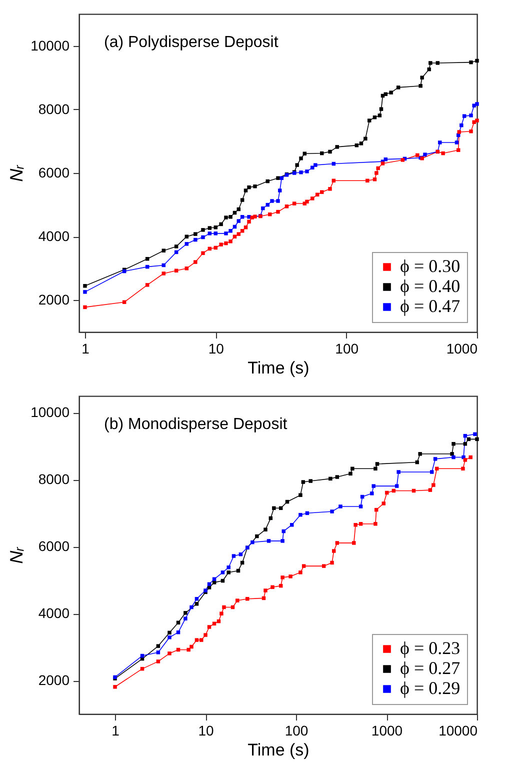 This screenshot has height=773, width=514. What do you see at coordinates (458, 730) in the screenshot?
I see `x-tick-label: 10000` at bounding box center [458, 730].